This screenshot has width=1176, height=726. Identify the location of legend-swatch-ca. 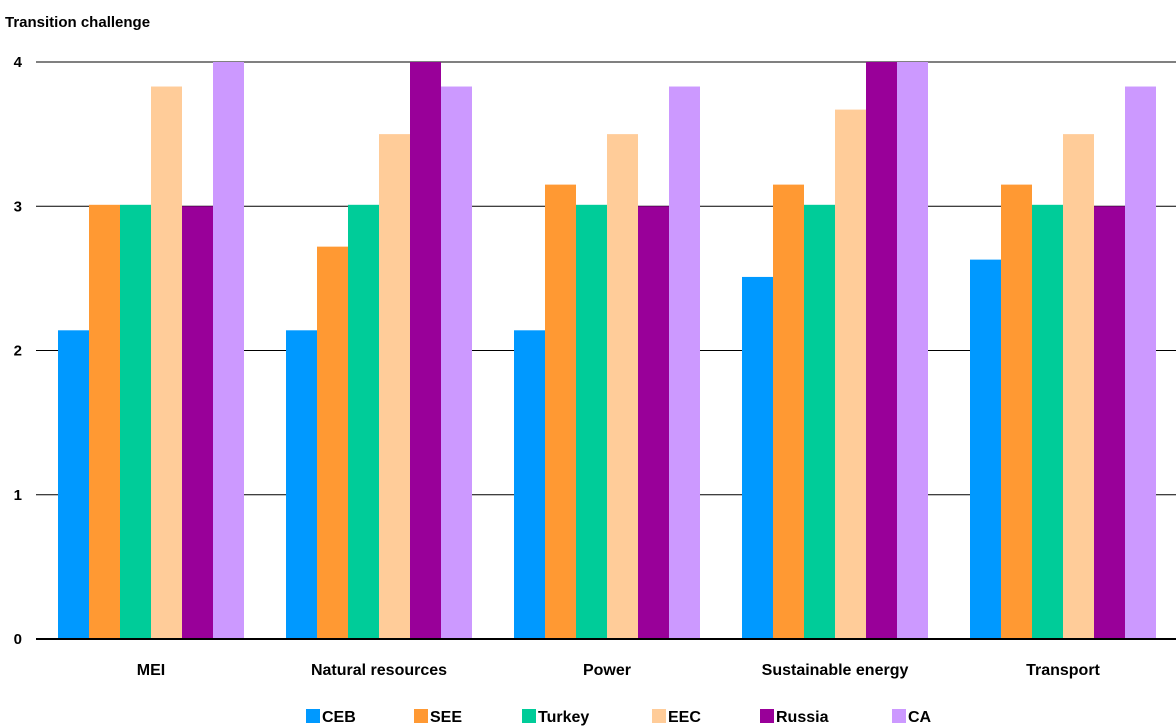
(899, 716).